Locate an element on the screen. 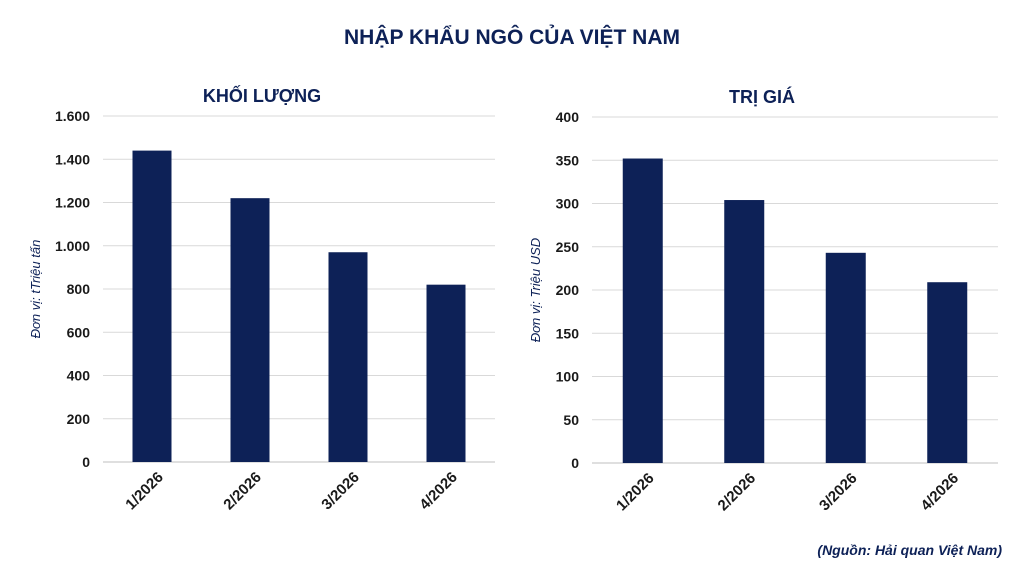  chart-1-xtick-label: 1/2026 is located at coordinates (144, 491).